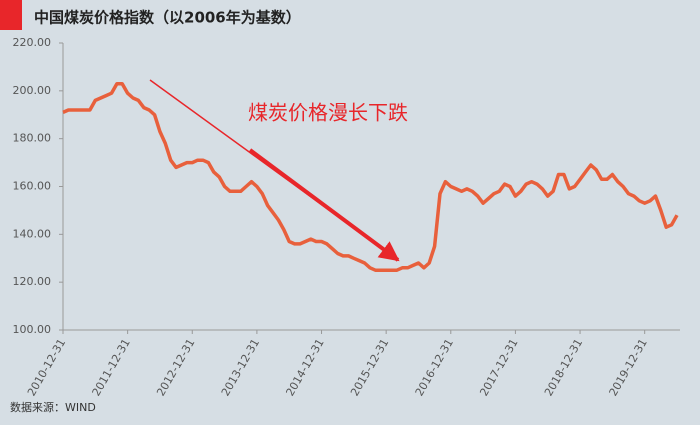 This screenshot has width=700, height=425. Describe the element at coordinates (32, 281) in the screenshot. I see `y-tick-label: 120.00` at that location.